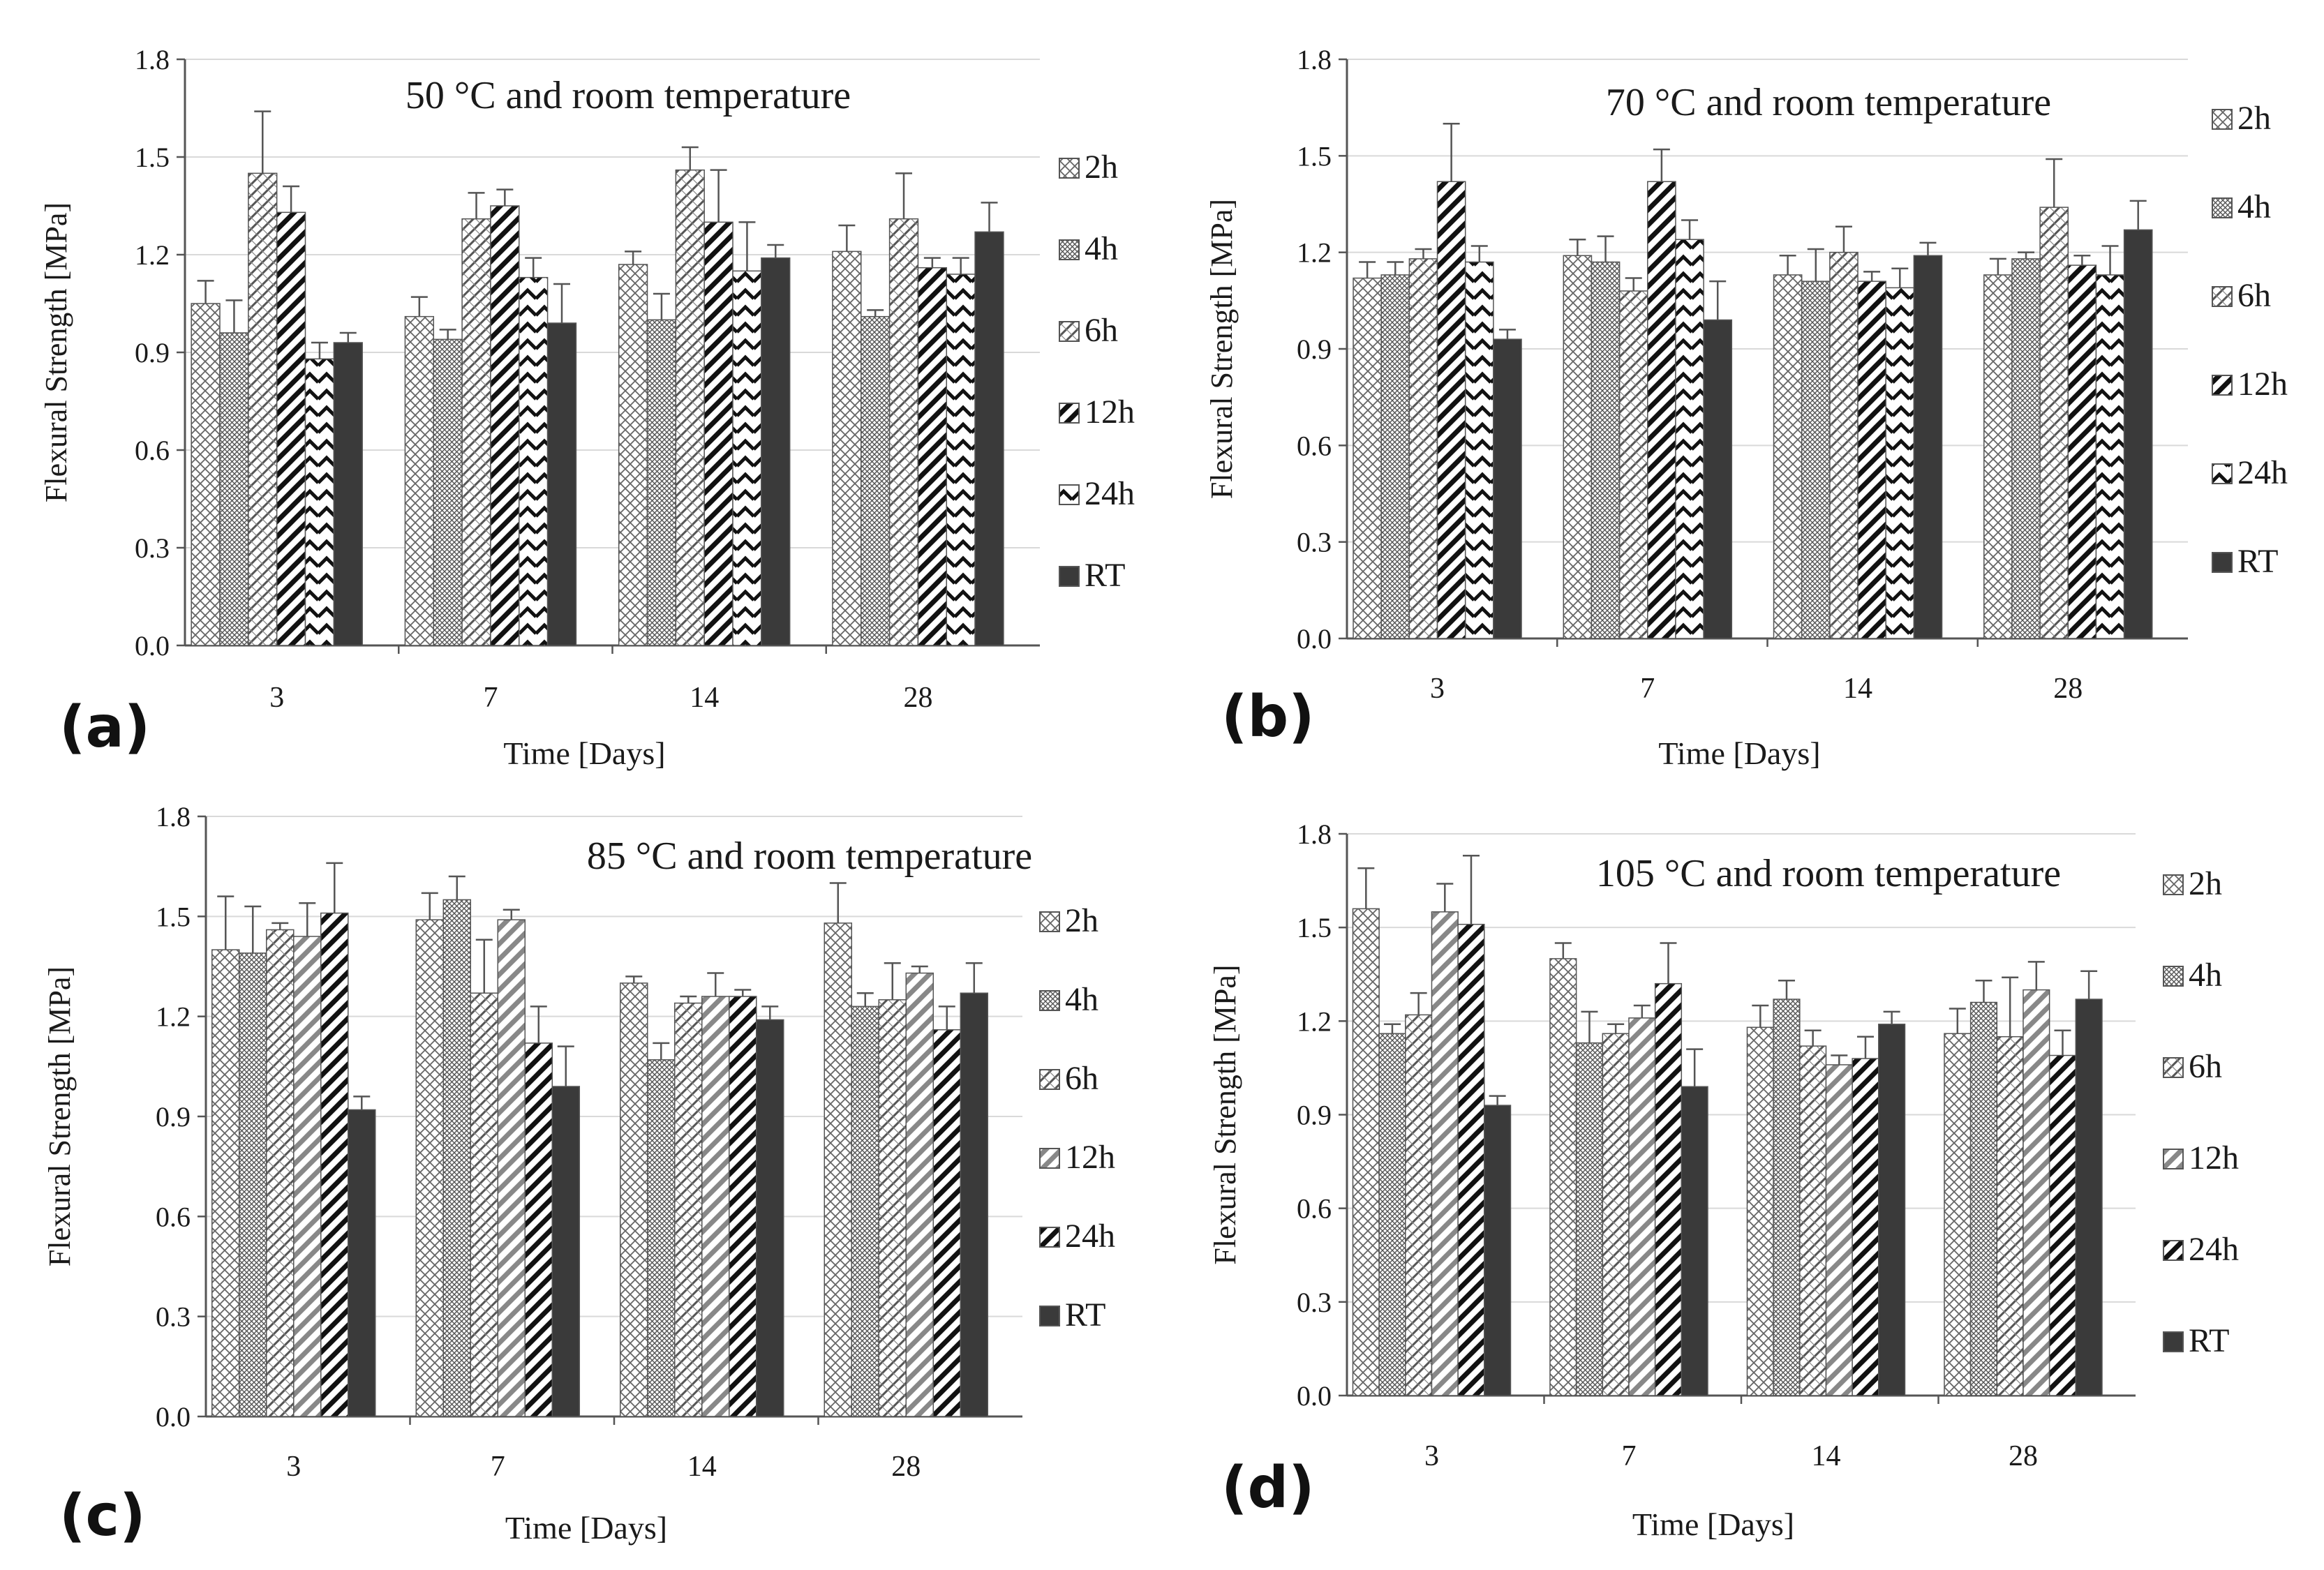 This screenshot has width=2324, height=1570. Describe the element at coordinates (1826, 1456) in the screenshot. I see `x-tick-label: 14` at that location.